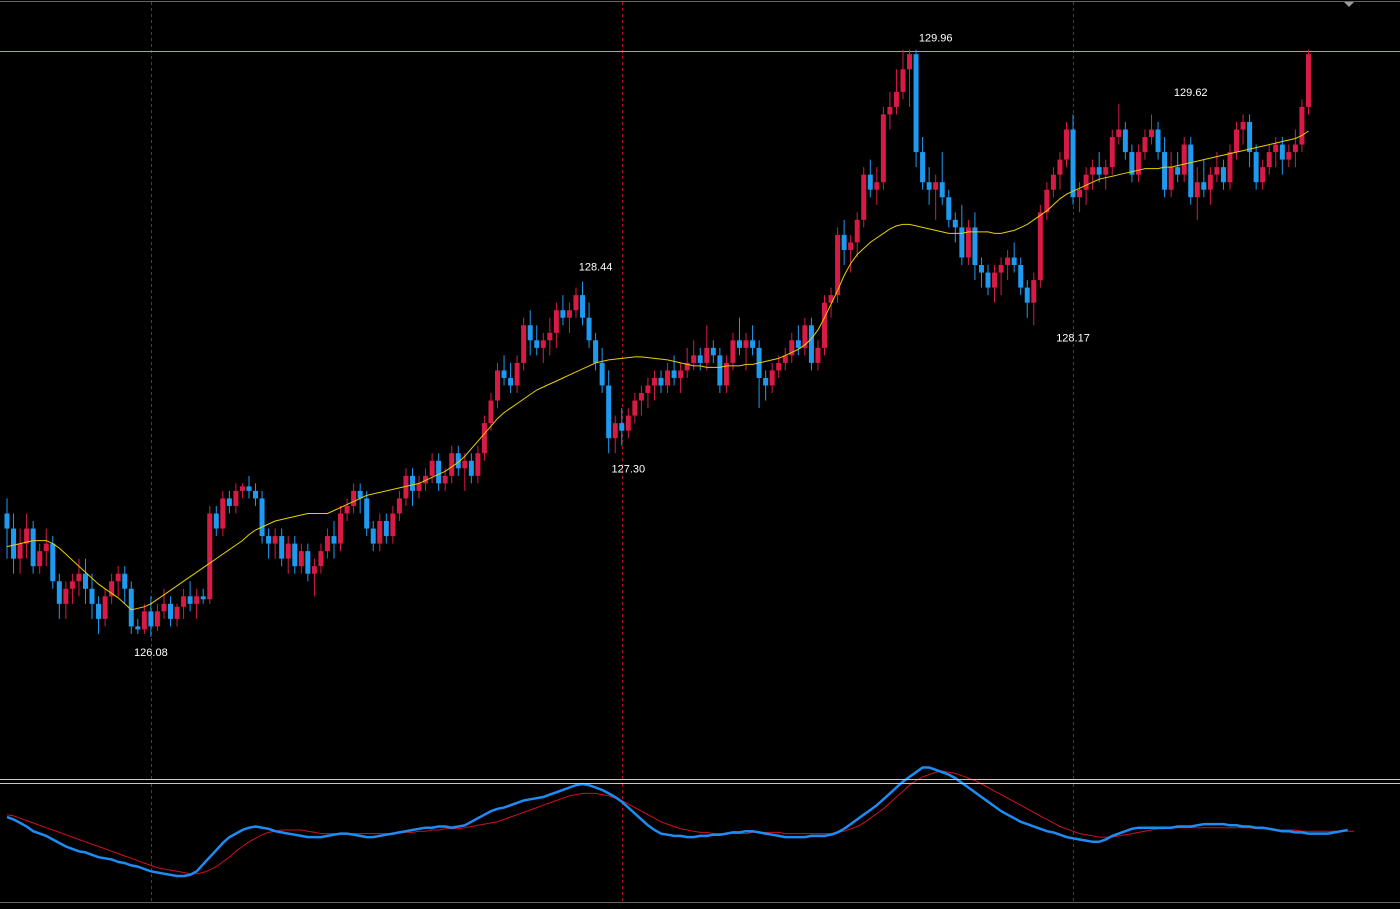 The width and height of the screenshot is (1400, 909). I want to click on oscillator-main-line, so click(677, 822).